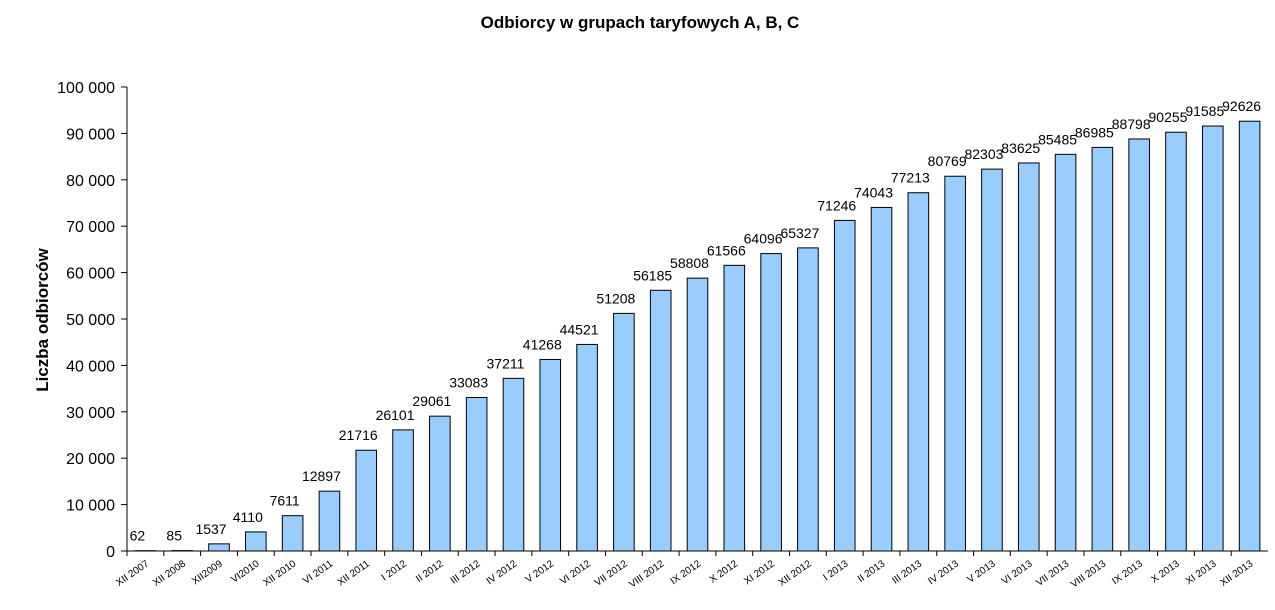 Image resolution: width=1275 pixels, height=610 pixels. Describe the element at coordinates (611, 573) in the screenshot. I see `x-tick-label: VII 2012` at that location.